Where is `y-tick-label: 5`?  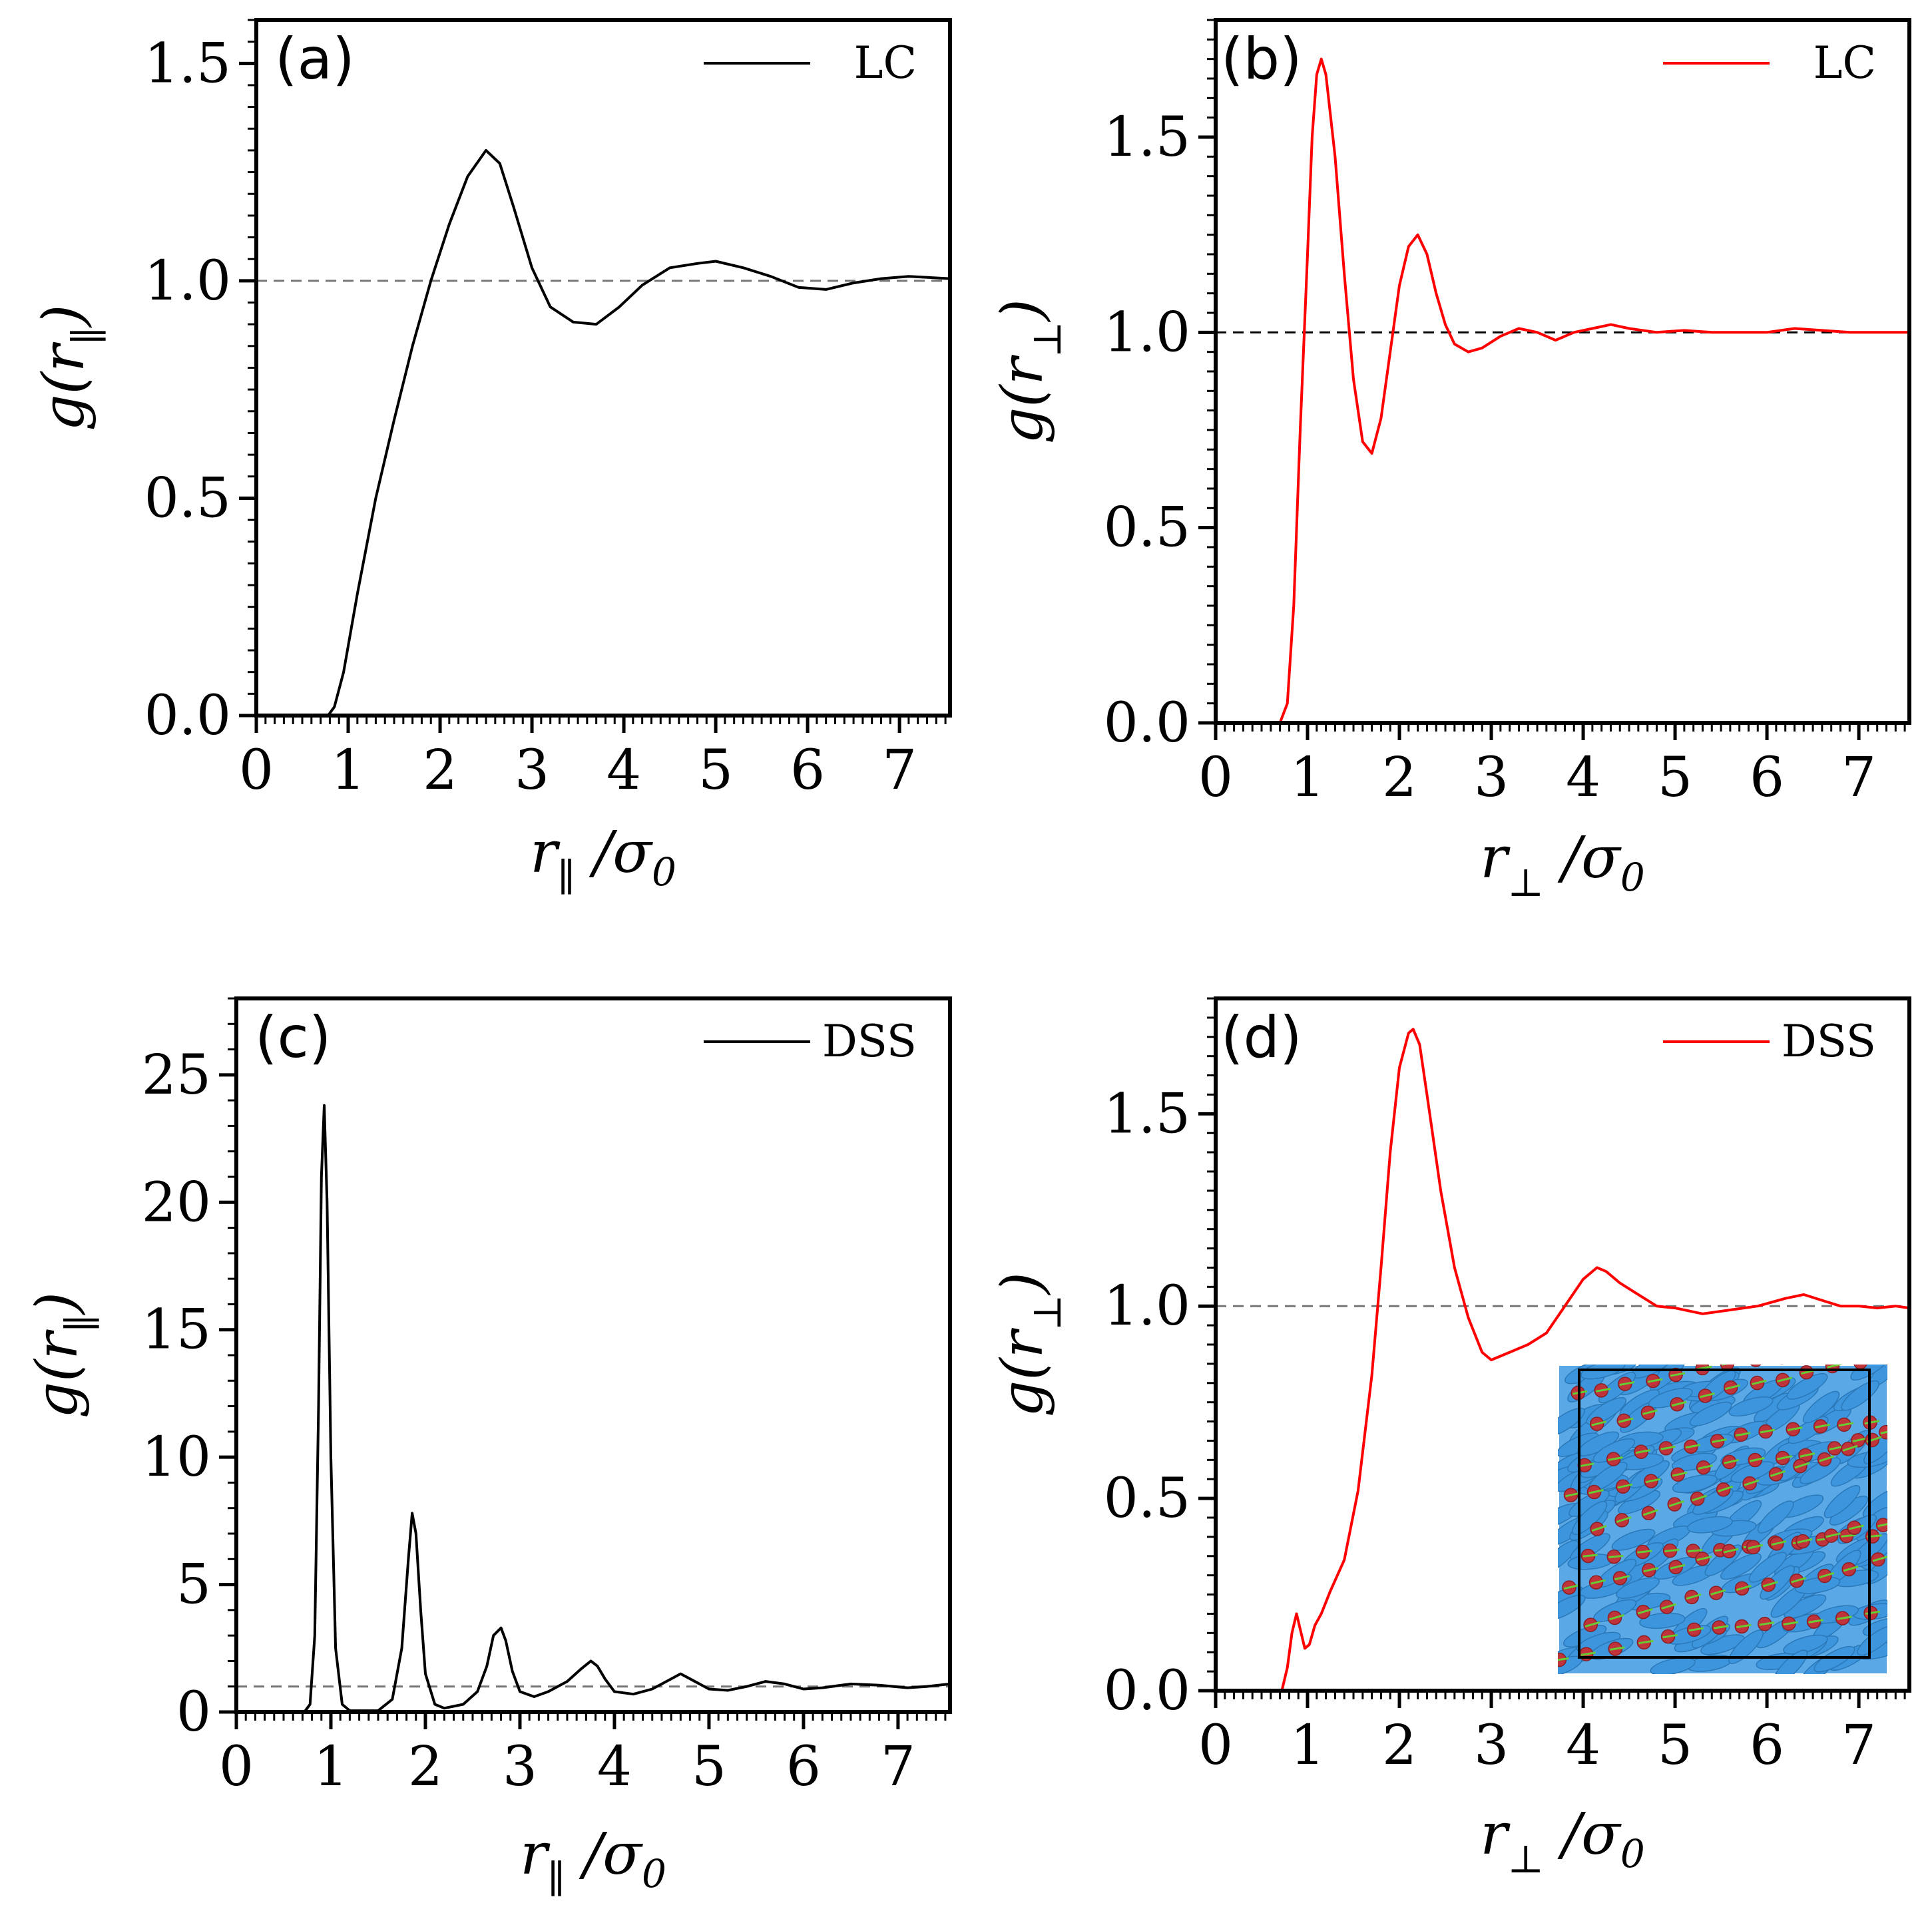 y-tick-label: 5 is located at coordinates (194, 1585).